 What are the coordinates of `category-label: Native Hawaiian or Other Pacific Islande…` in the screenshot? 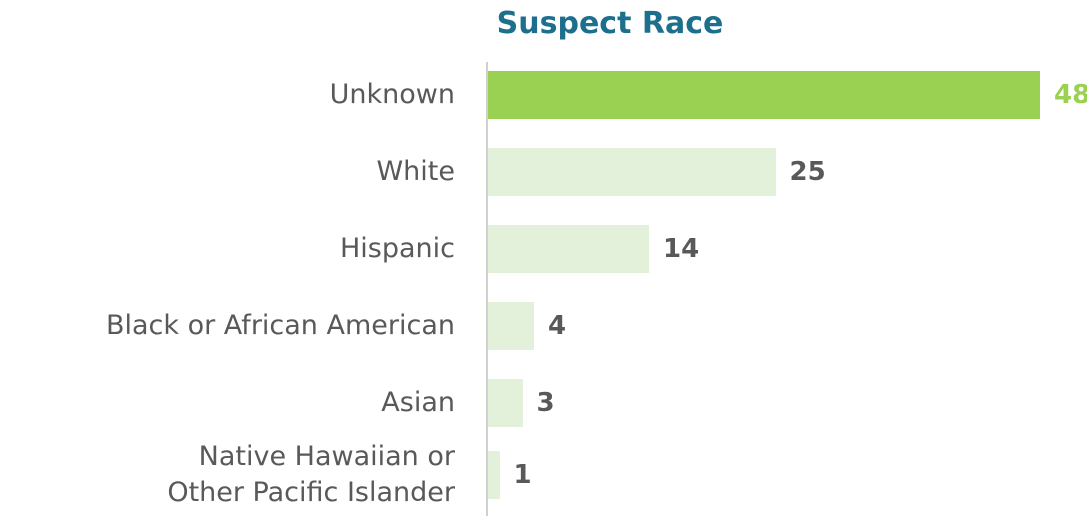 It's located at (311, 474).